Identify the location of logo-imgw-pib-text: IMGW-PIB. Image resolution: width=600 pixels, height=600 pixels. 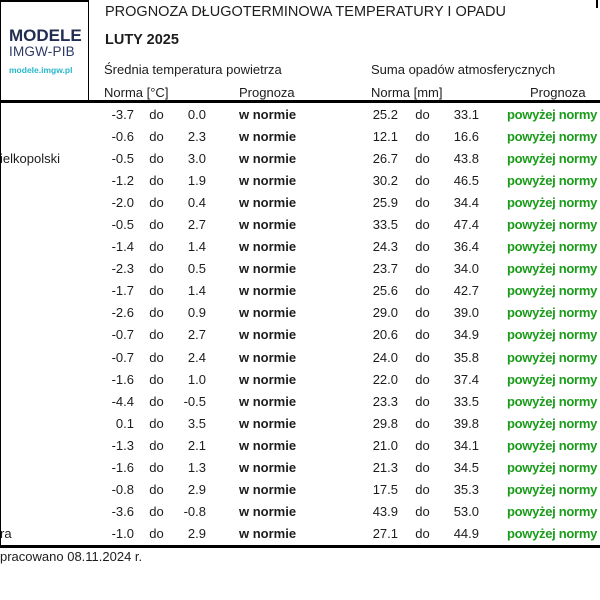
(42, 51).